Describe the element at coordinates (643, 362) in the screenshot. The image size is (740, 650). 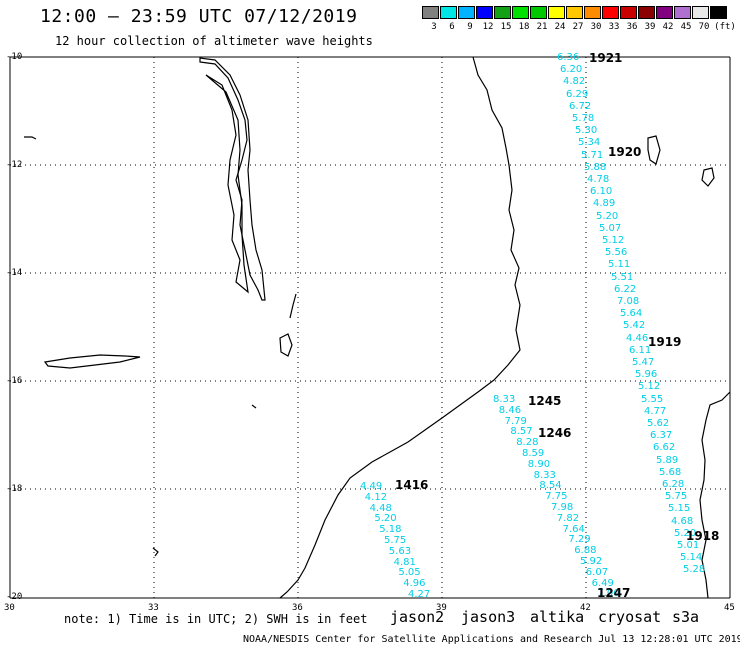
I see `wave-value: 5.47` at that location.